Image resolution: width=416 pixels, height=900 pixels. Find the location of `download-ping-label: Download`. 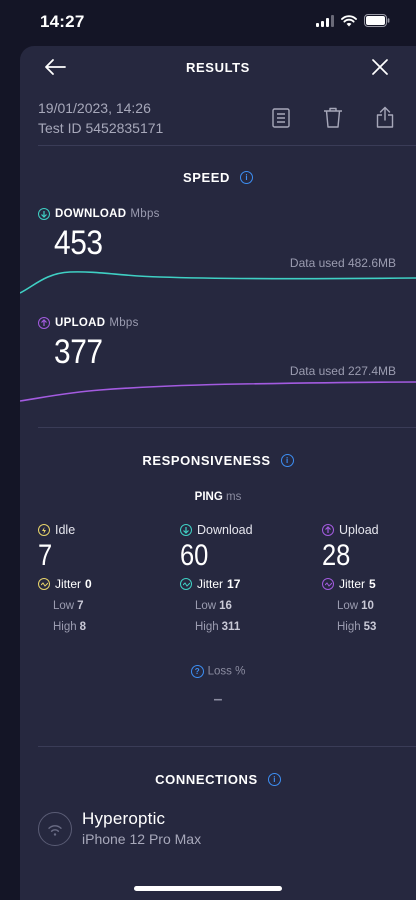

download-ping-label: Download is located at coordinates (225, 530).